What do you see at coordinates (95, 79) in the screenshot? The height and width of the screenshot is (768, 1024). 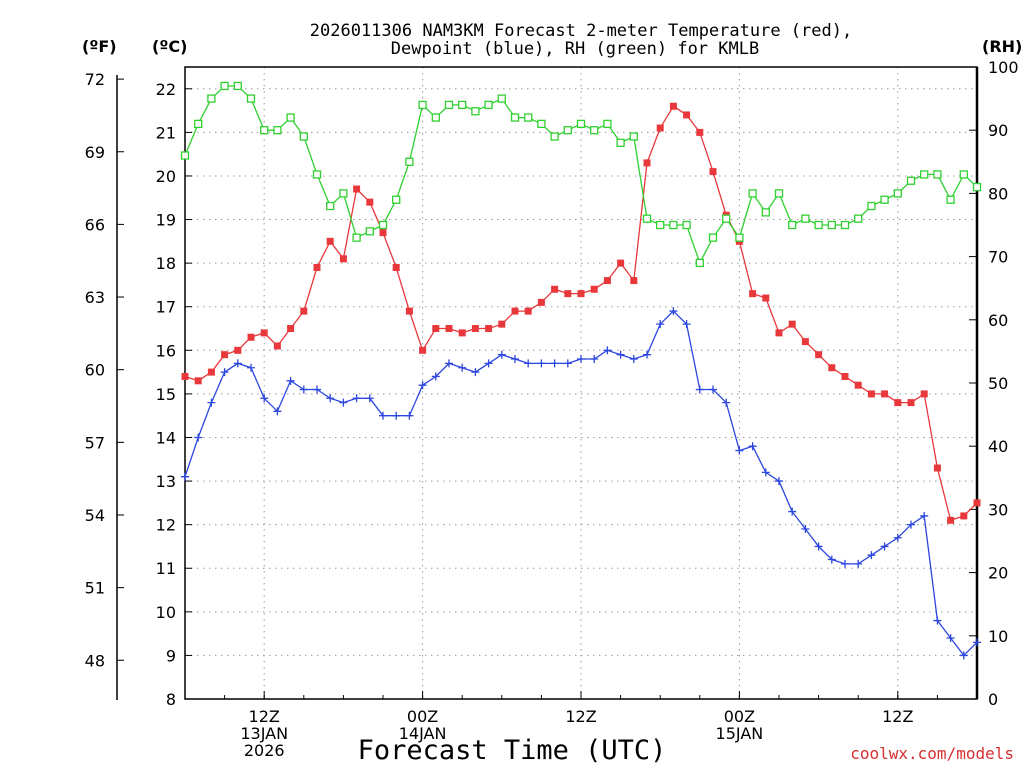 I see `fahrenheit-tick-label: 72` at bounding box center [95, 79].